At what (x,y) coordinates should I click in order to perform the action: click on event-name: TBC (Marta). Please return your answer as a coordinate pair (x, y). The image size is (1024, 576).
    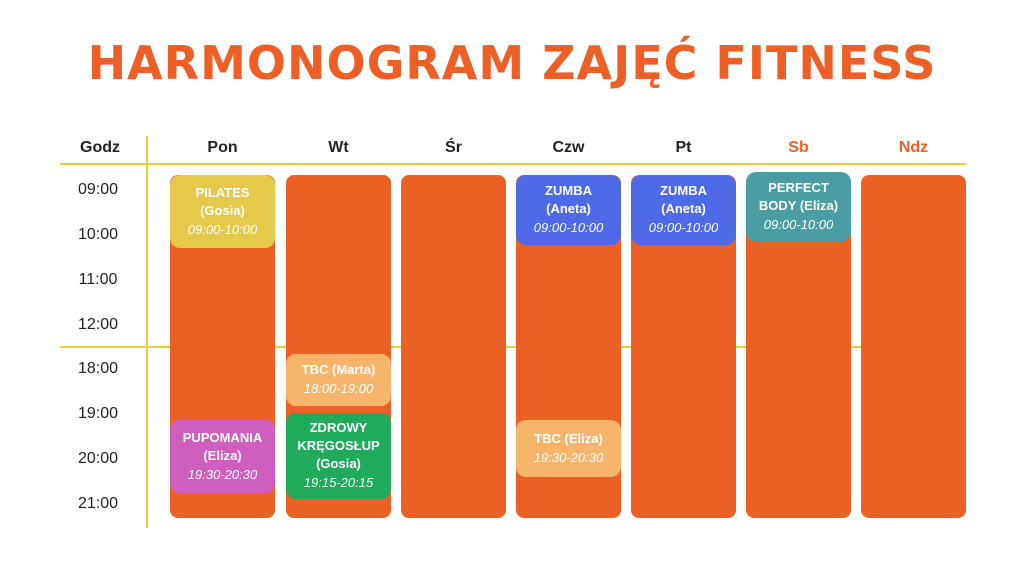
    Looking at the image, I should click on (338, 369).